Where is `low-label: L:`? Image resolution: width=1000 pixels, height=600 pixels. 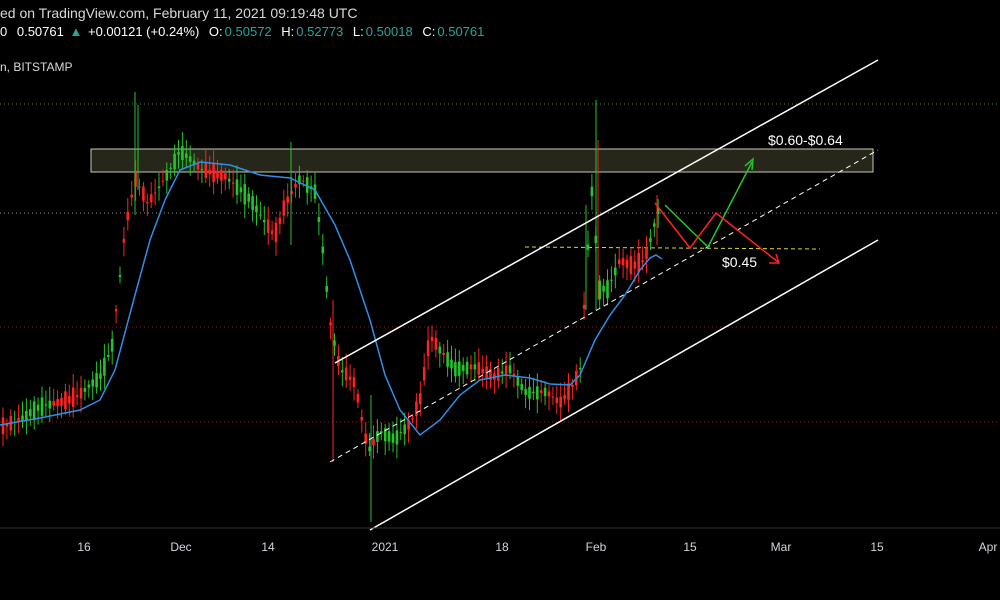
low-label: L: is located at coordinates (358, 31).